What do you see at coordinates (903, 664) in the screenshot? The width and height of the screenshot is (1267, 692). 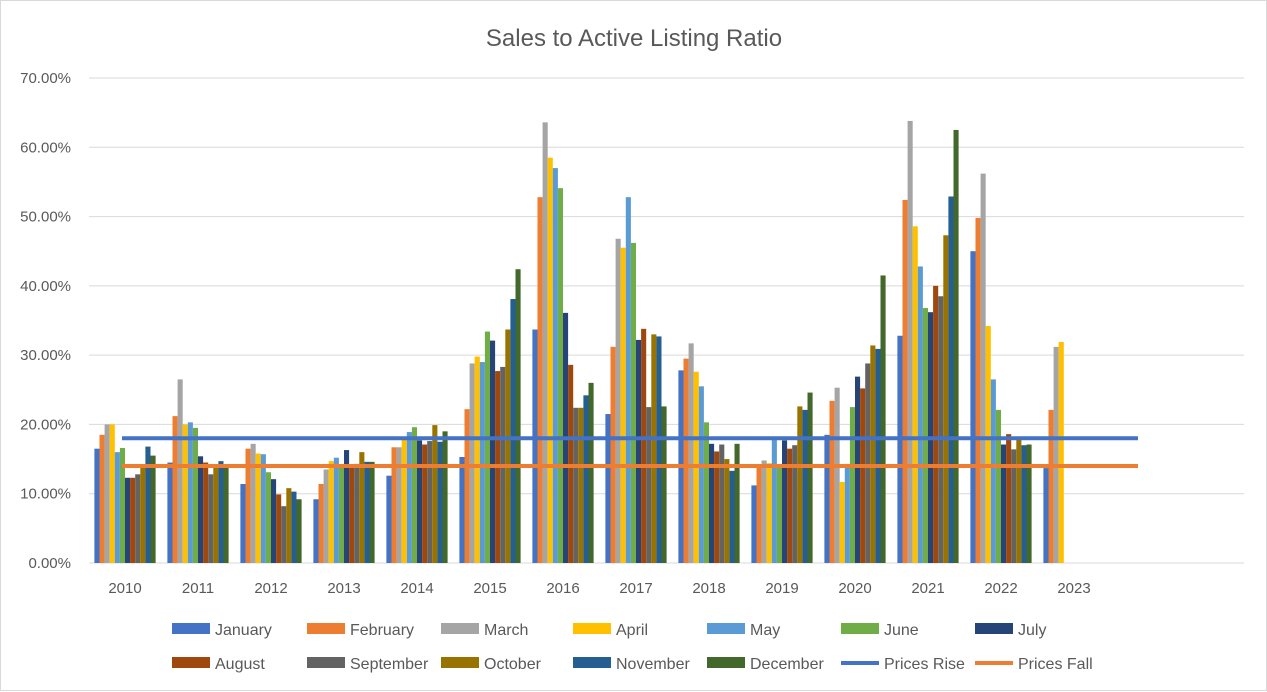 I see `legend-item-prices-rise: Prices Rise` at bounding box center [903, 664].